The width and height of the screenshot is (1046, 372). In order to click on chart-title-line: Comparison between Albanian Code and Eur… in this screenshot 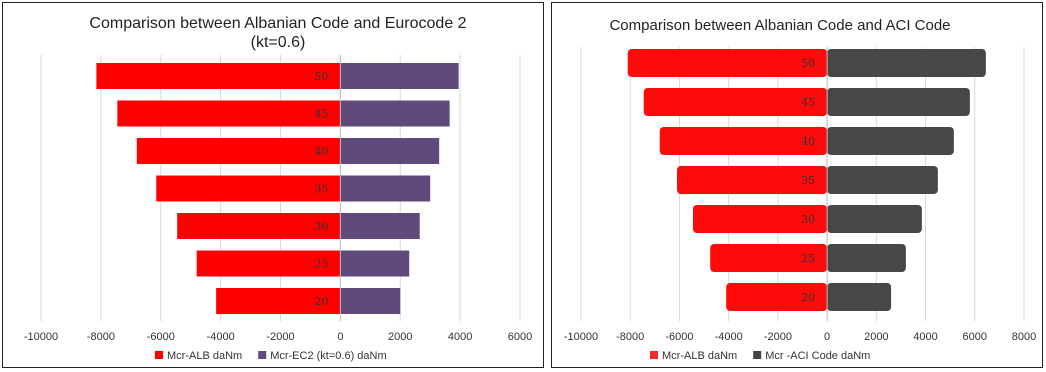, I will do `click(277, 23)`.